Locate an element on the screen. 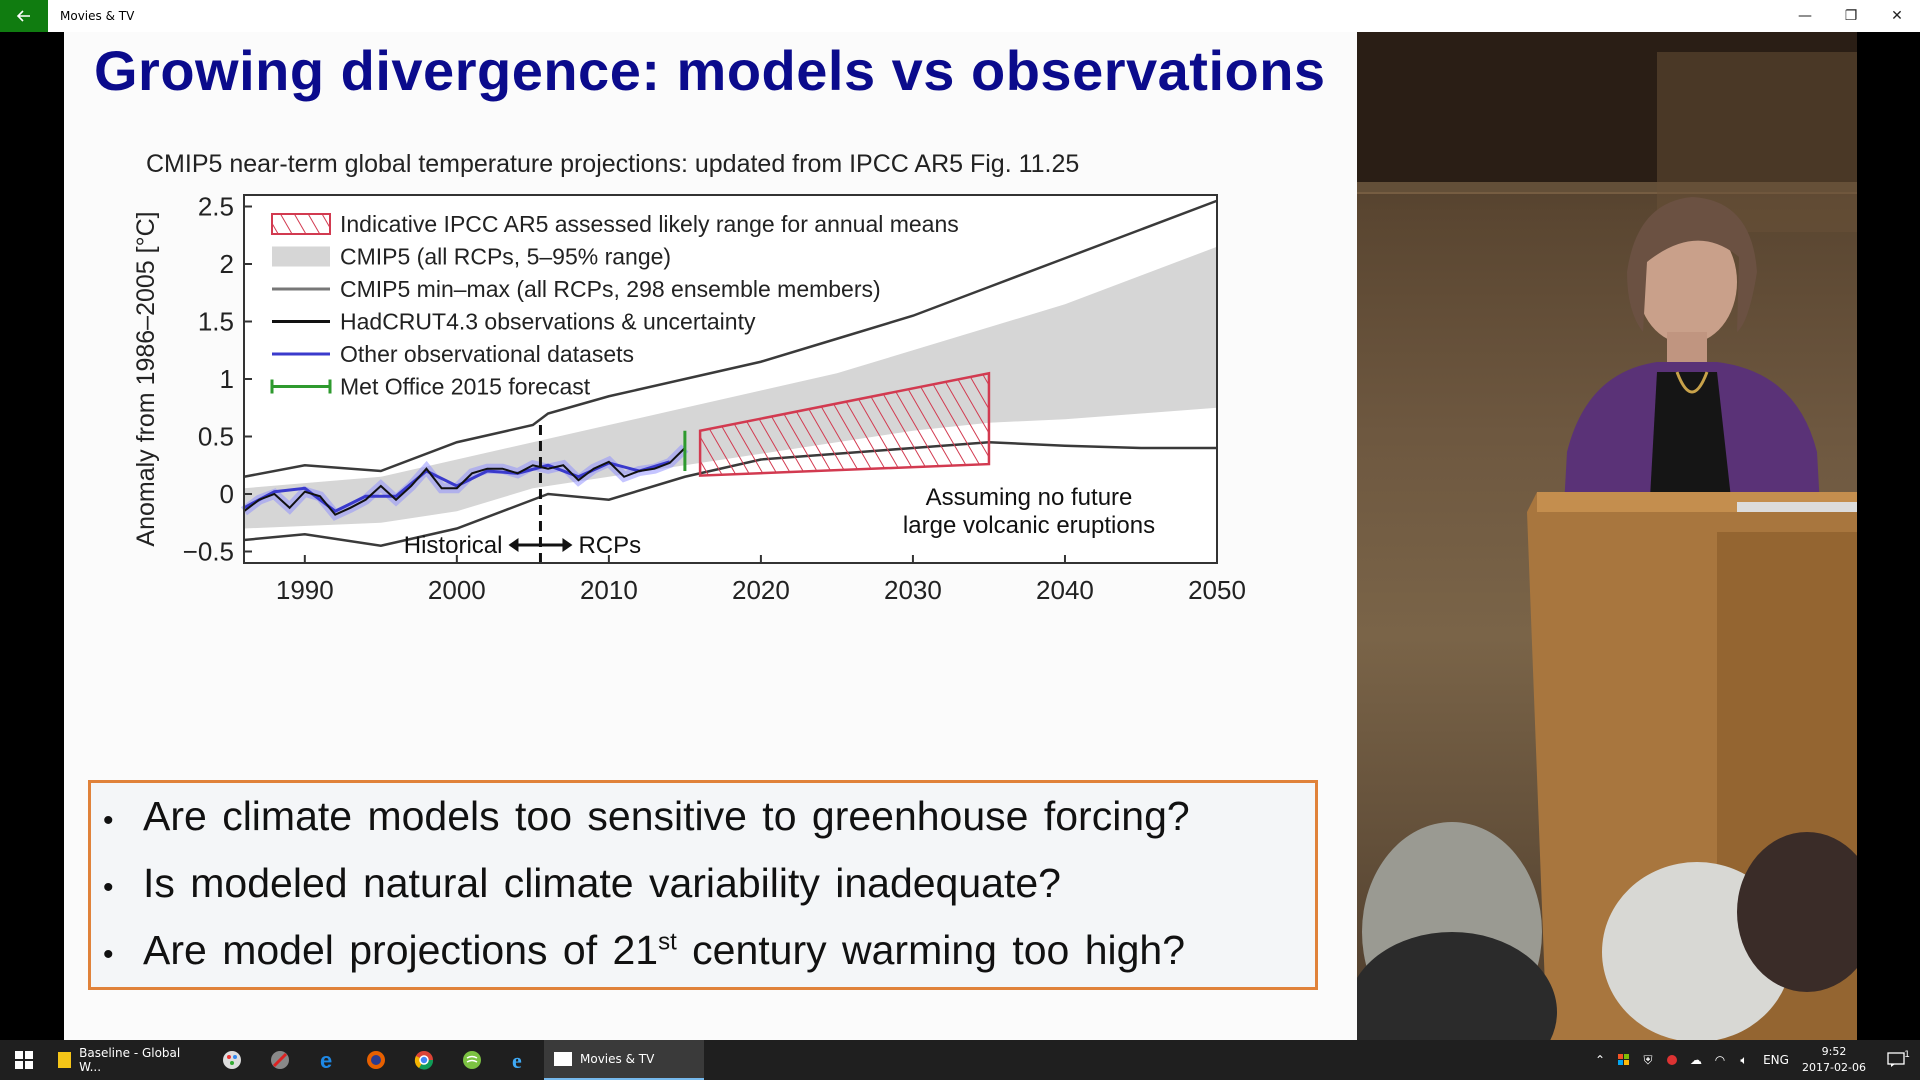 The height and width of the screenshot is (1080, 1920). legend-entry: CMIP5 (all RCPs, 5–95% range) is located at coordinates (505, 257).